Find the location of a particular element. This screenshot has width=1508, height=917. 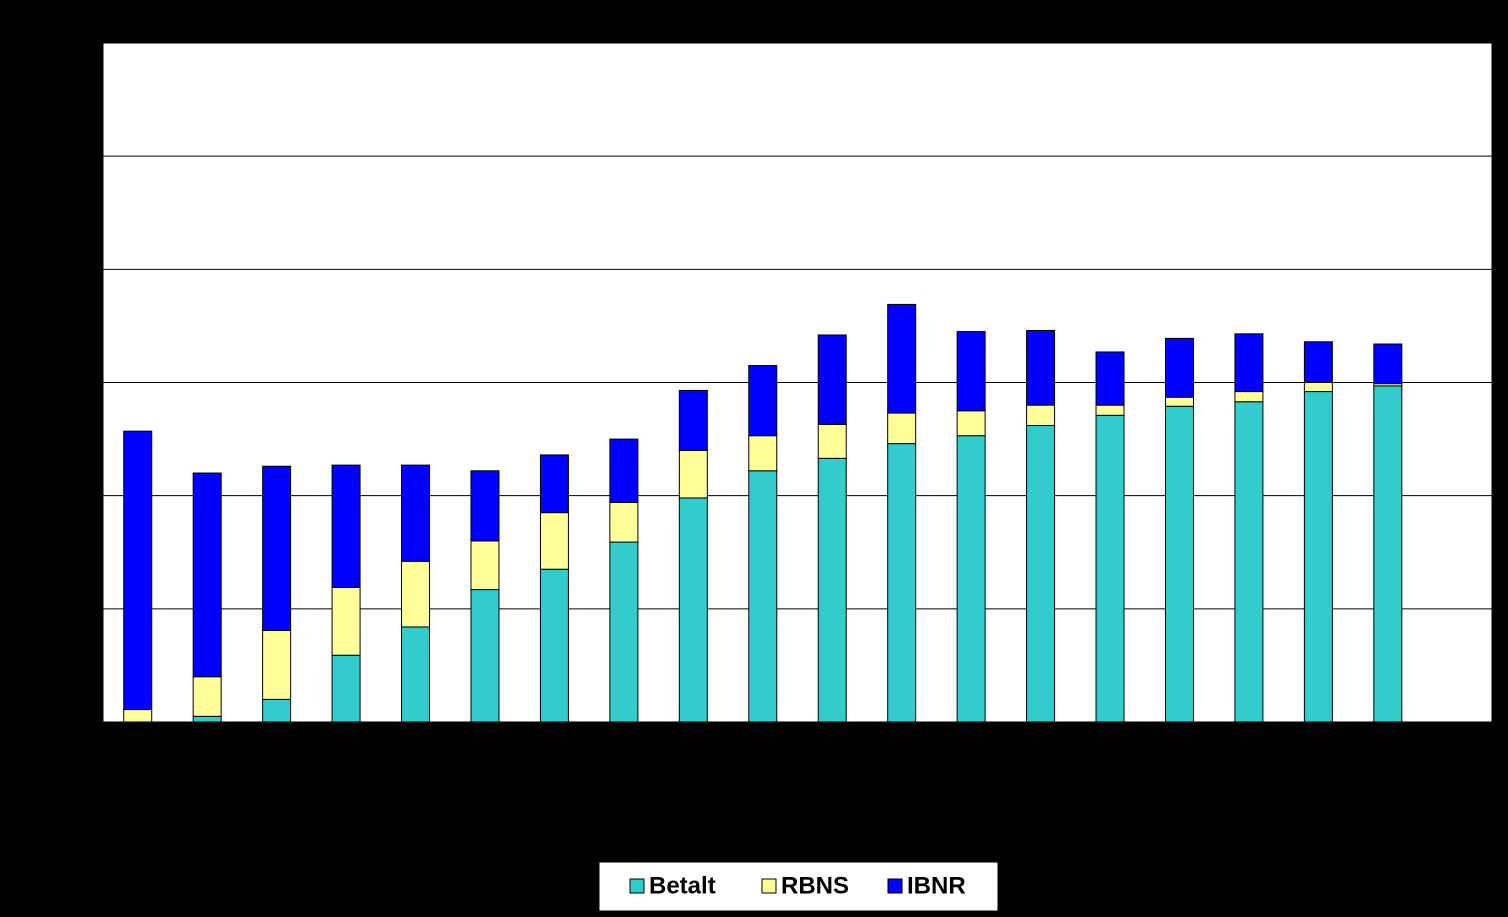

legend-label: IBNR is located at coordinates (936, 885).